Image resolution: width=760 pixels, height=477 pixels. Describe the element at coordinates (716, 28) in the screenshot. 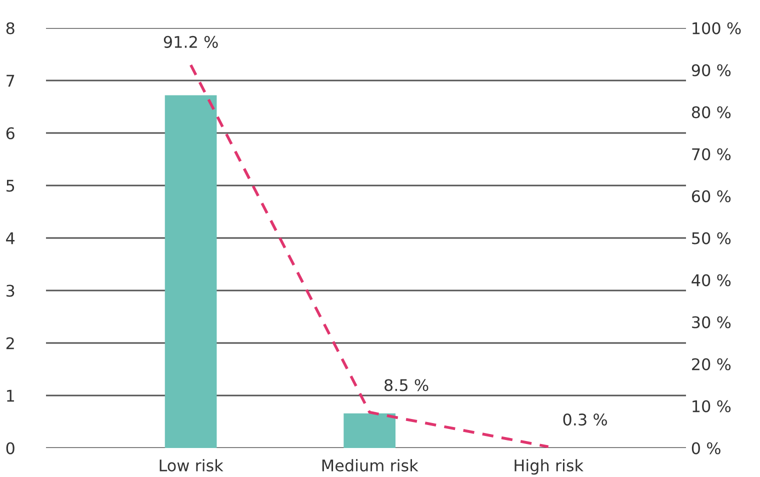

I see `y2-tick-label: 100 %` at that location.